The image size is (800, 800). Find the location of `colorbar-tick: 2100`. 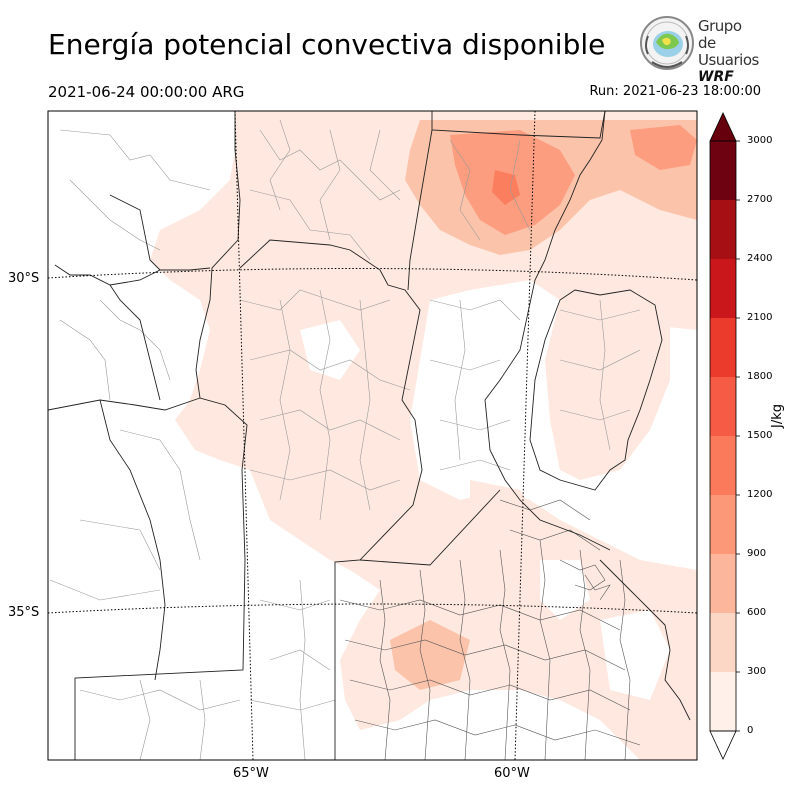

colorbar-tick: 2100 is located at coordinates (760, 317).